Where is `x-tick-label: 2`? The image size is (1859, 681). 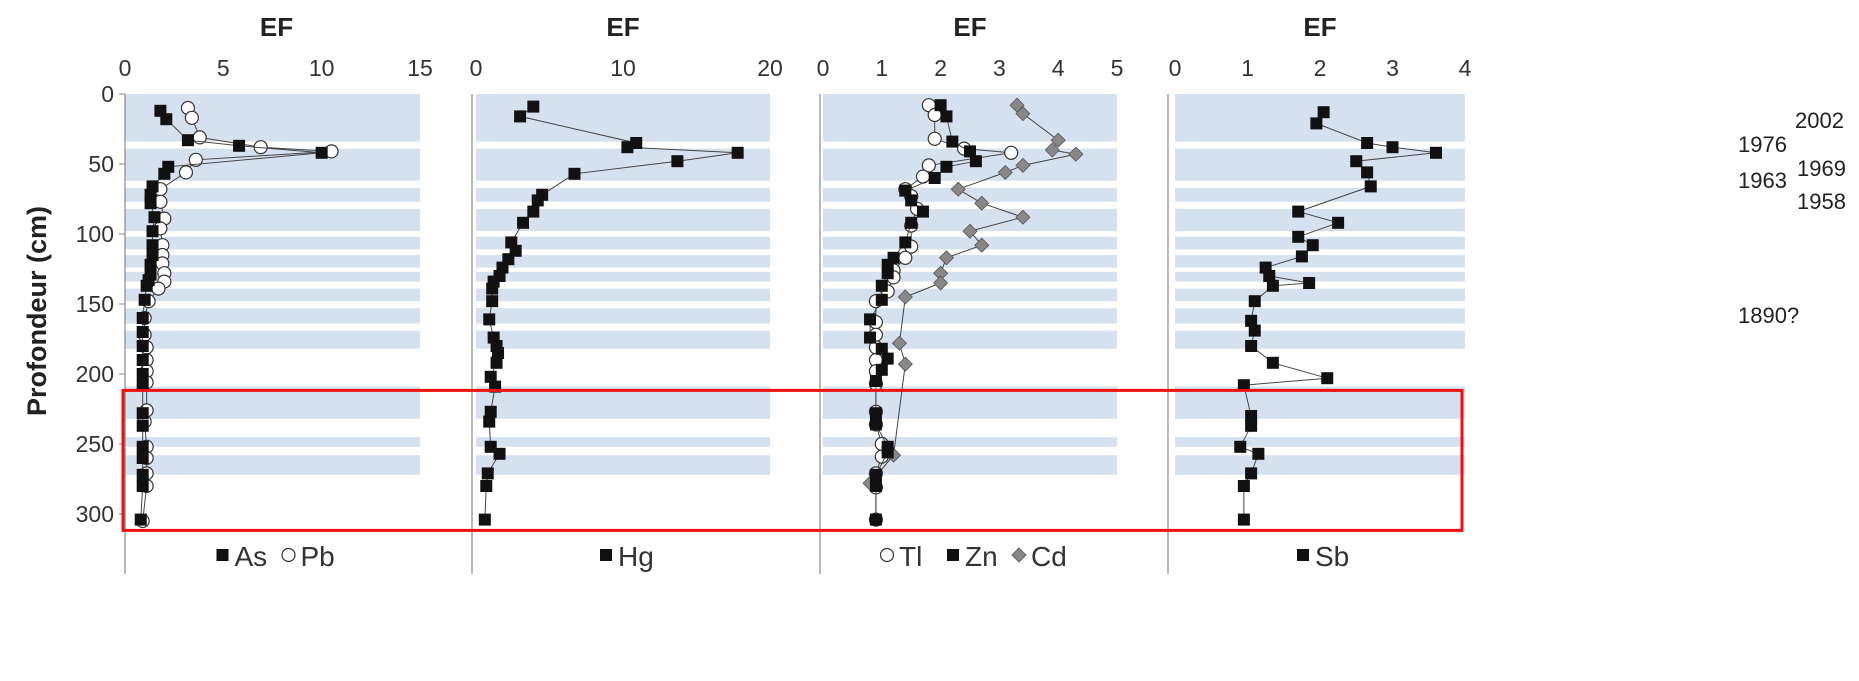
x-tick-label: 2 is located at coordinates (1320, 68).